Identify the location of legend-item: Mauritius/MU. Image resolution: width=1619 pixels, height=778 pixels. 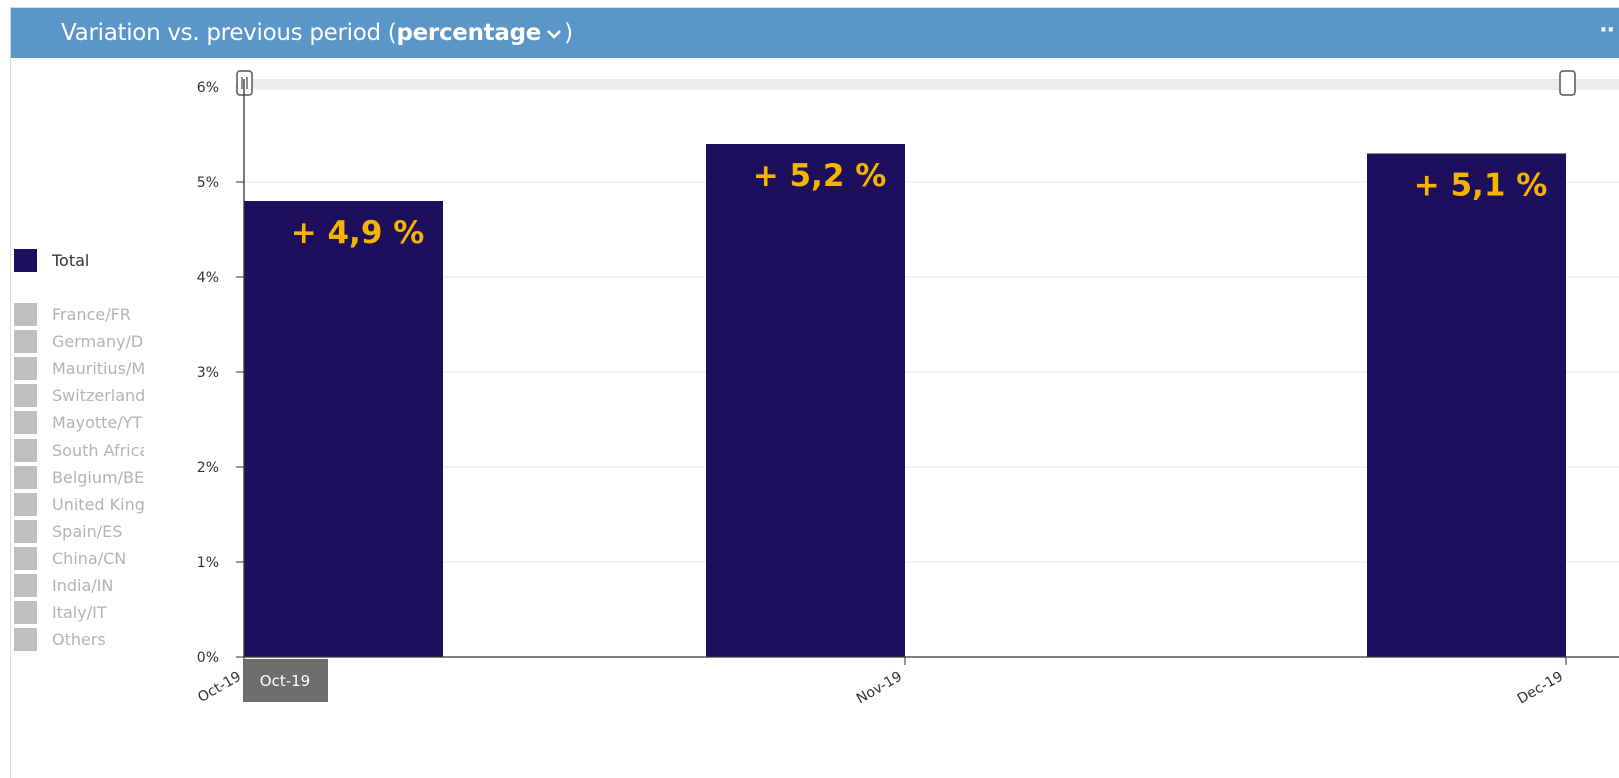
(89, 369).